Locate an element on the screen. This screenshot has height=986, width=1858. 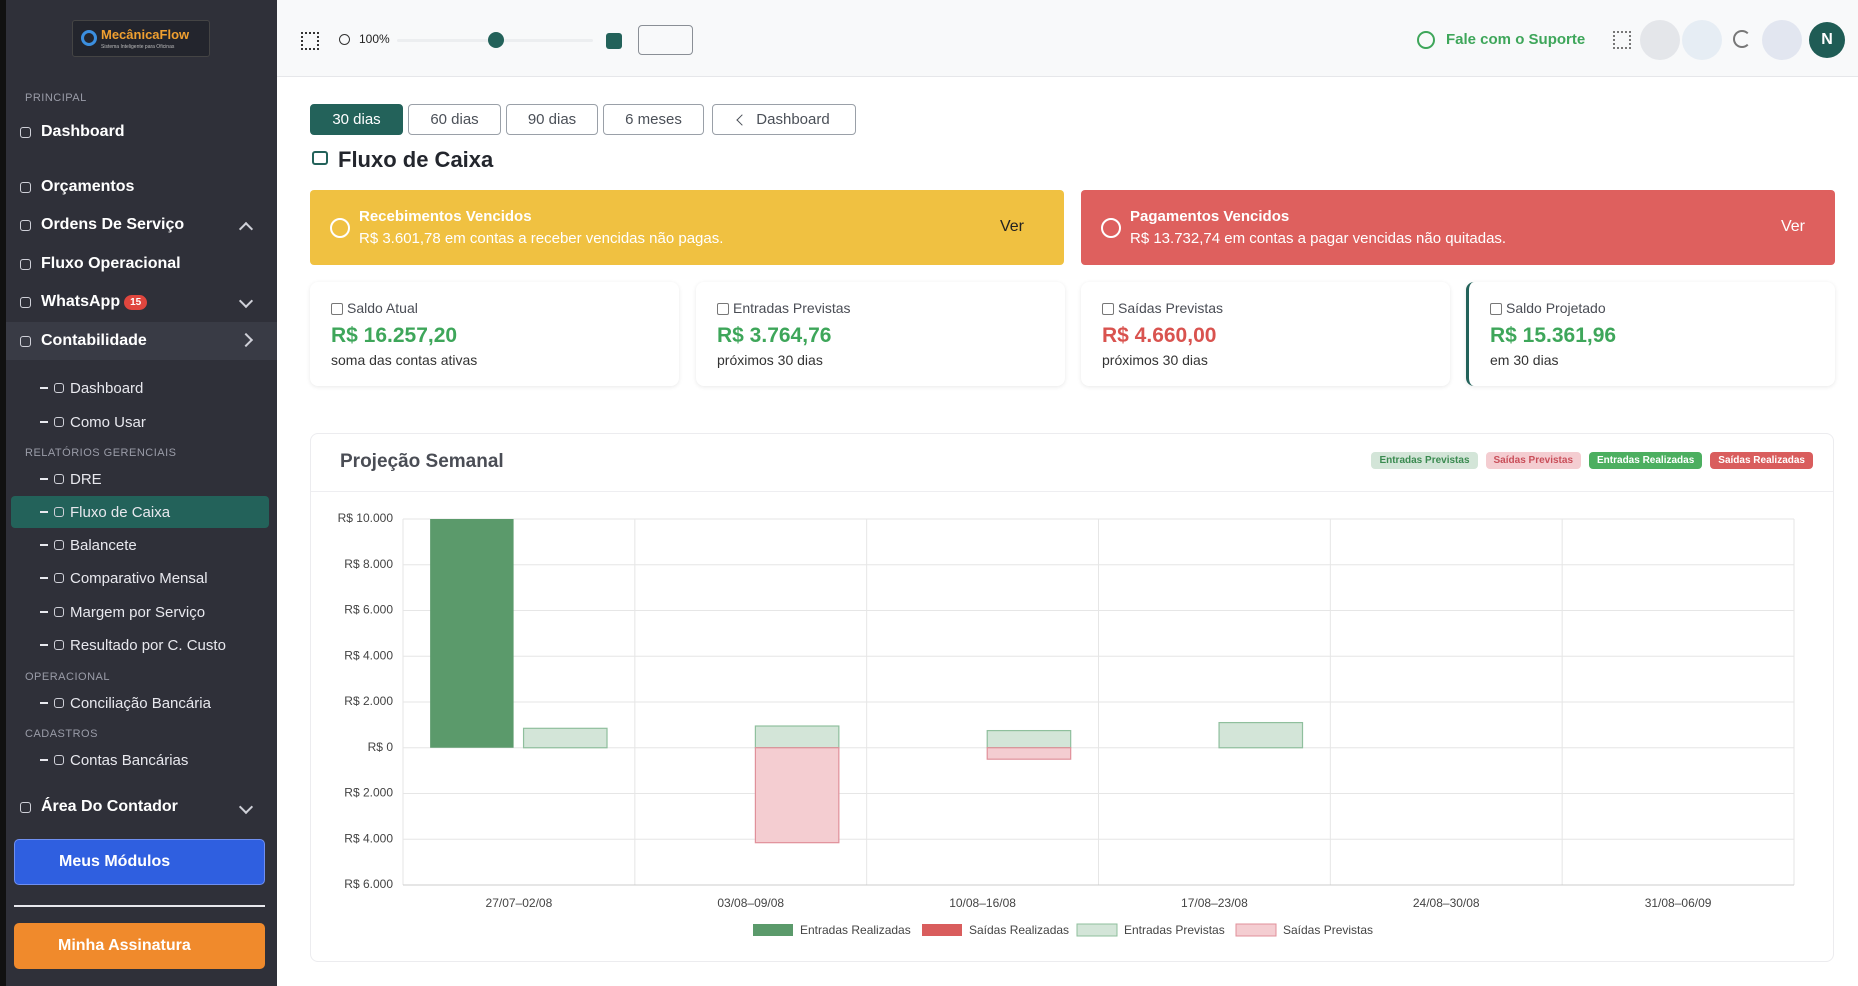
submenu-item: Comparativo Mensal is located at coordinates (124, 578).